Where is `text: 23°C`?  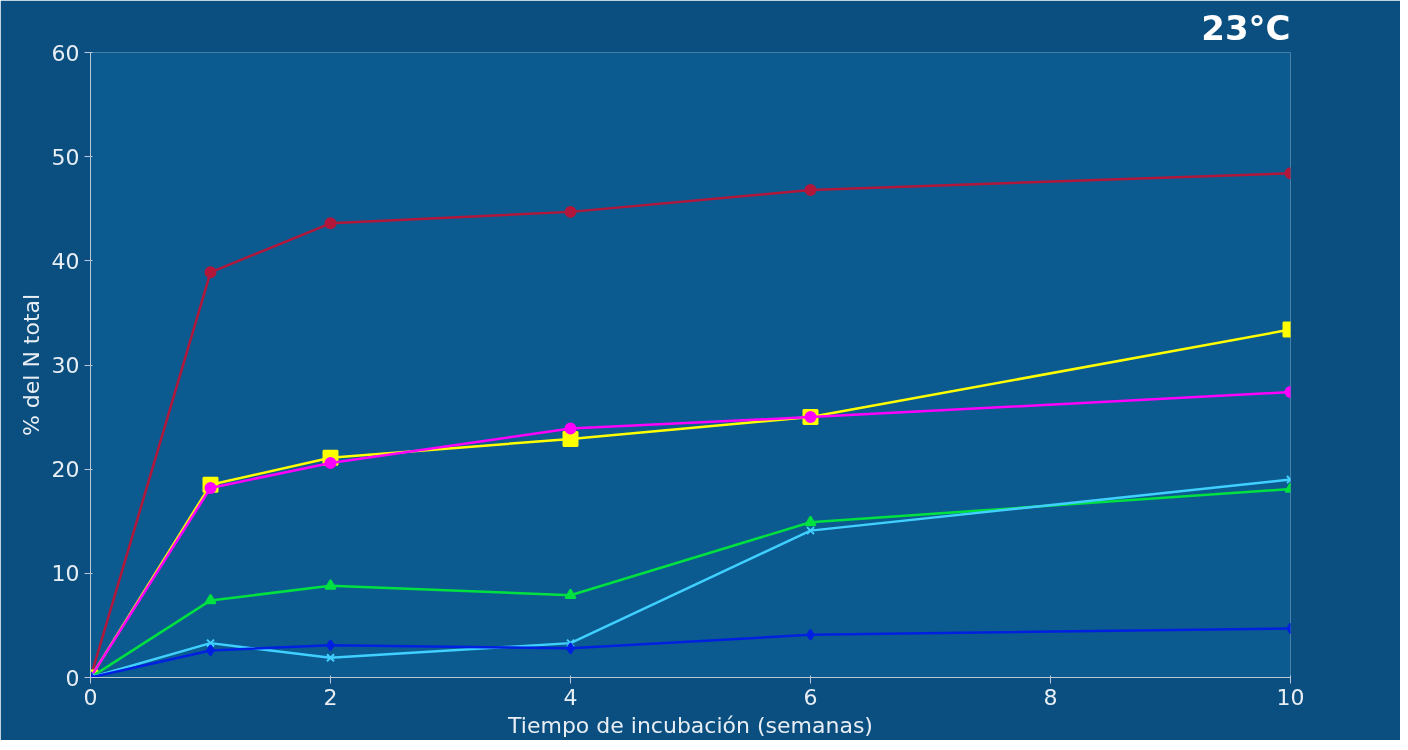 text: 23°C is located at coordinates (1246, 27).